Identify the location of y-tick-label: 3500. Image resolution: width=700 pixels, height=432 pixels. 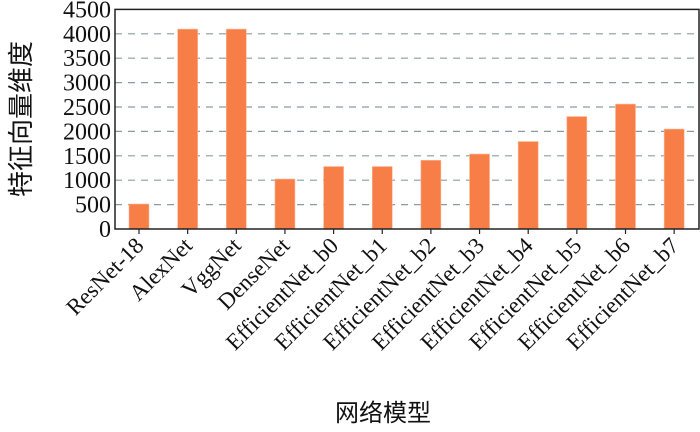
(87, 59).